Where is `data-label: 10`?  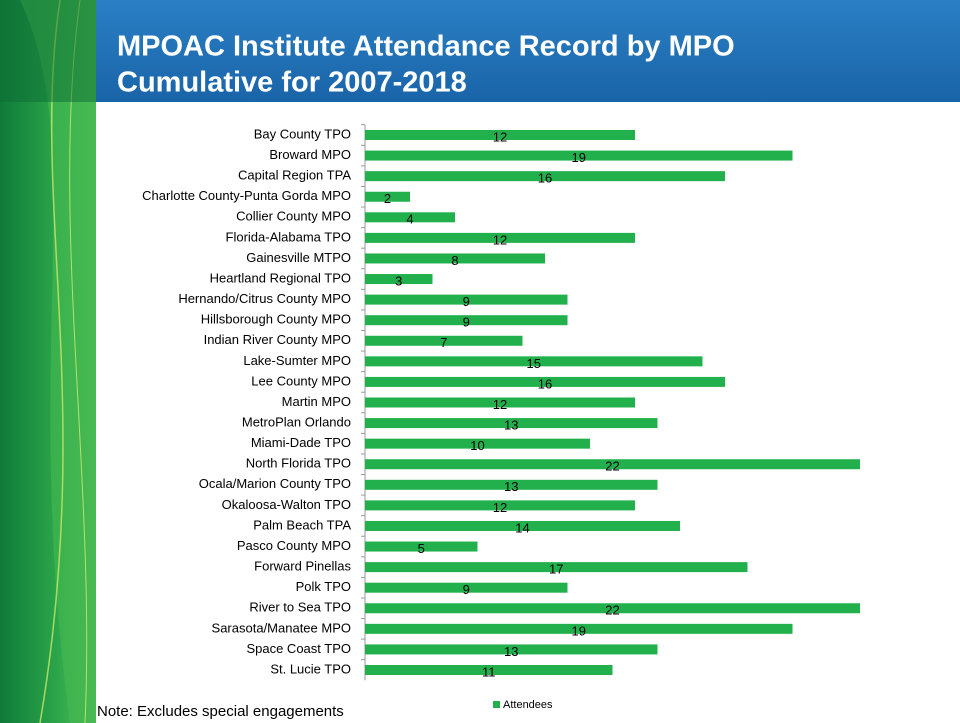 data-label: 10 is located at coordinates (477, 445).